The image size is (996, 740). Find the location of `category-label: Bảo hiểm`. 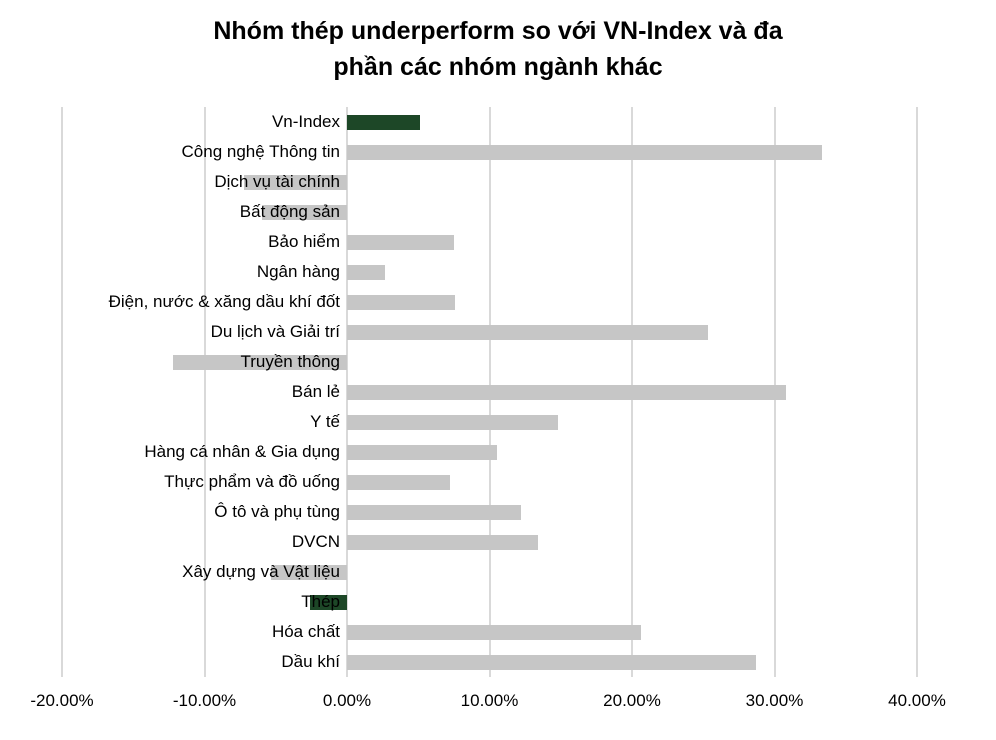

category-label: Bảo hiểm is located at coordinates (304, 241).